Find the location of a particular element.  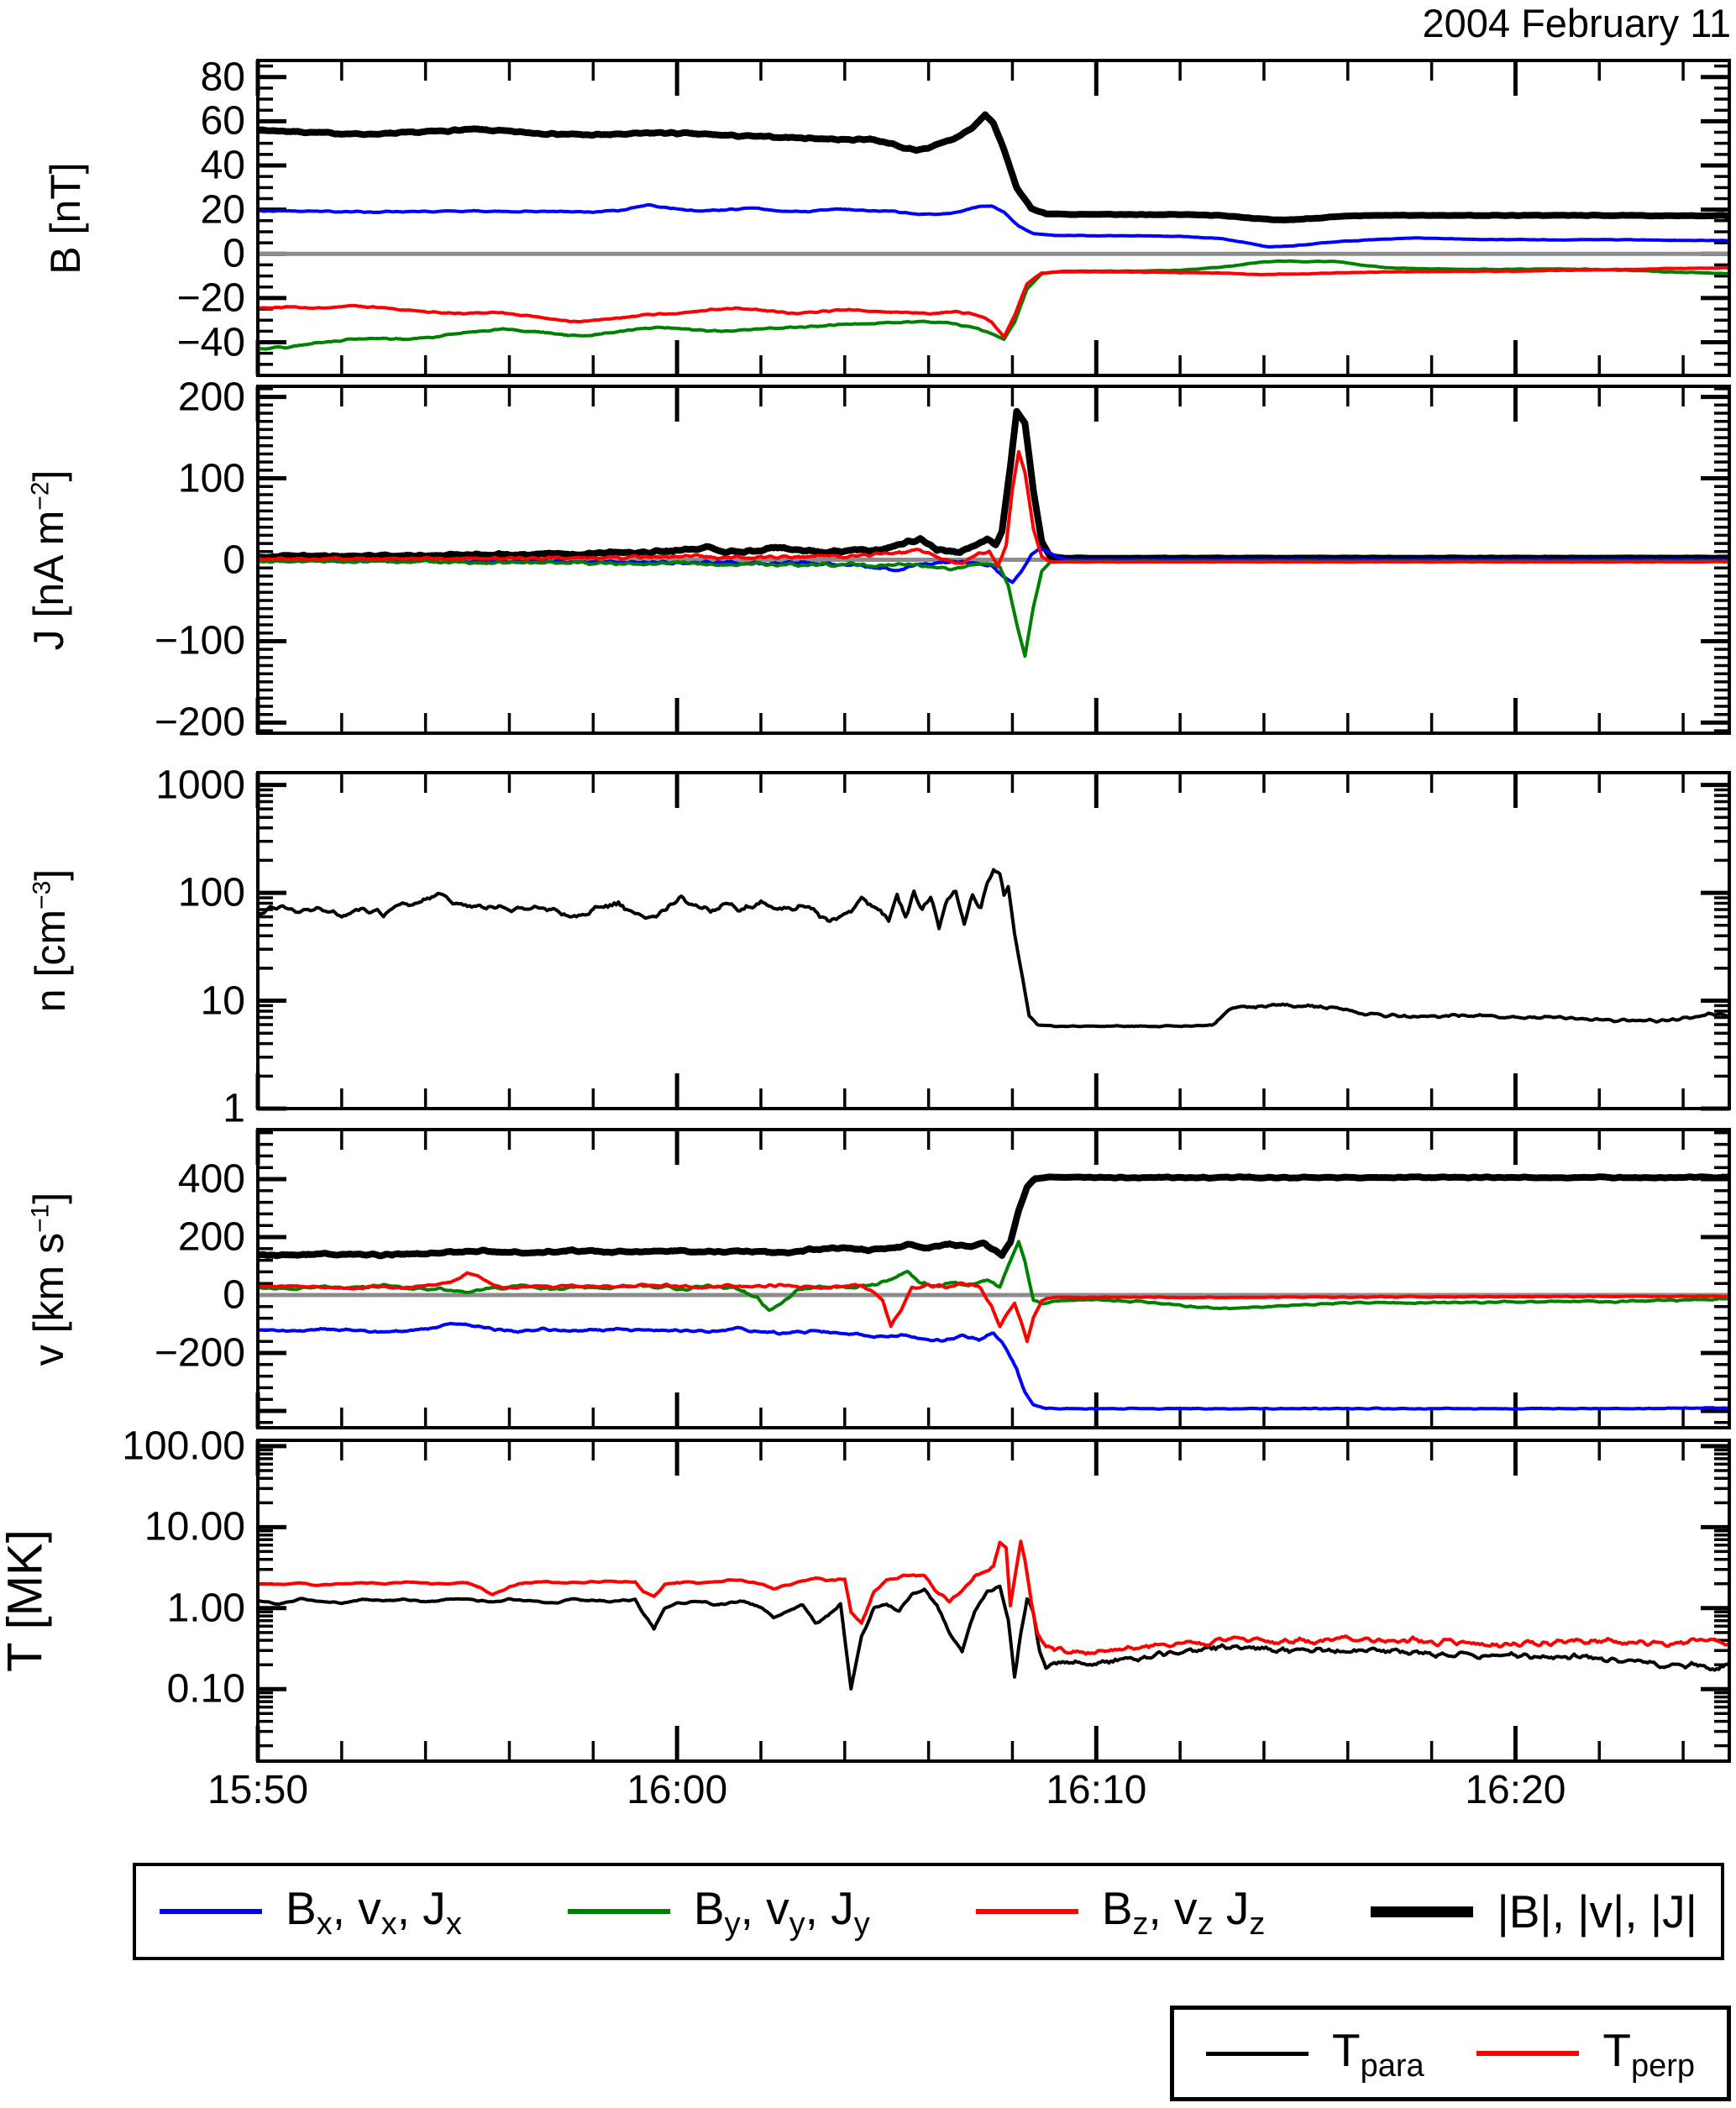

legend-label: Bx, vx, Jx is located at coordinates (374, 1911).